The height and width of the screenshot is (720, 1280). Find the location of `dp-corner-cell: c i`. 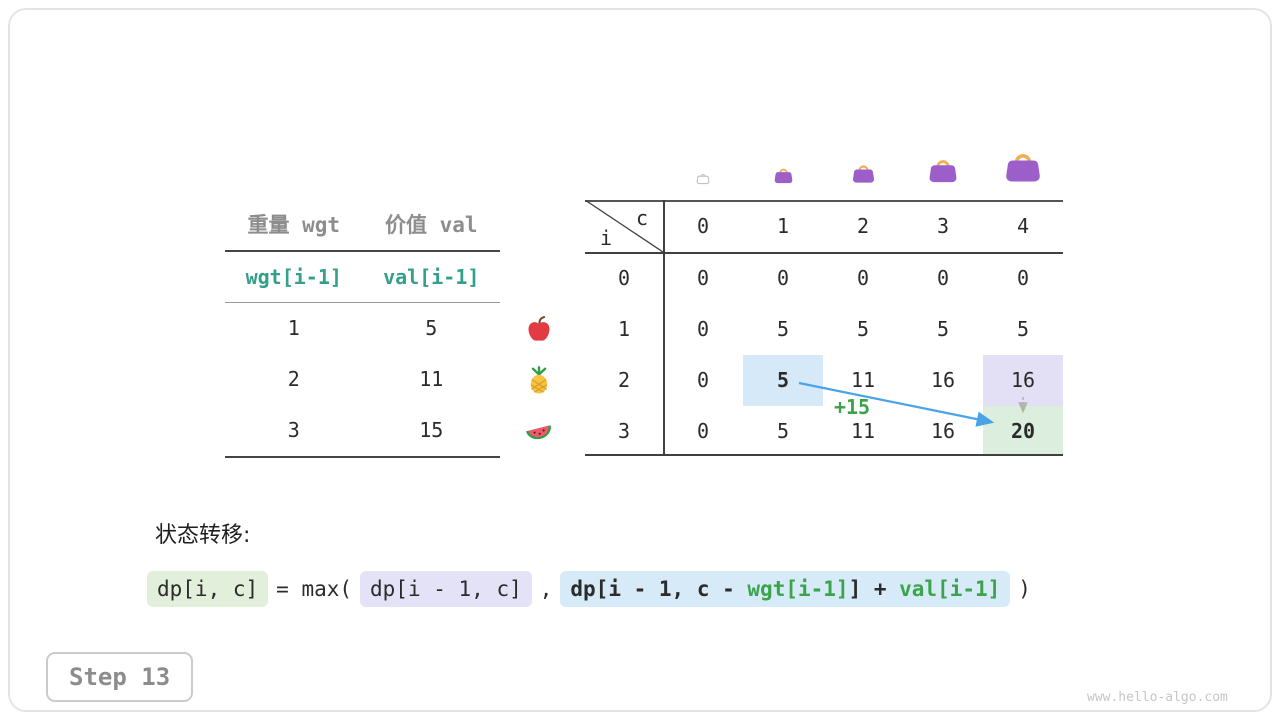

dp-corner-cell: c i is located at coordinates (624, 226).